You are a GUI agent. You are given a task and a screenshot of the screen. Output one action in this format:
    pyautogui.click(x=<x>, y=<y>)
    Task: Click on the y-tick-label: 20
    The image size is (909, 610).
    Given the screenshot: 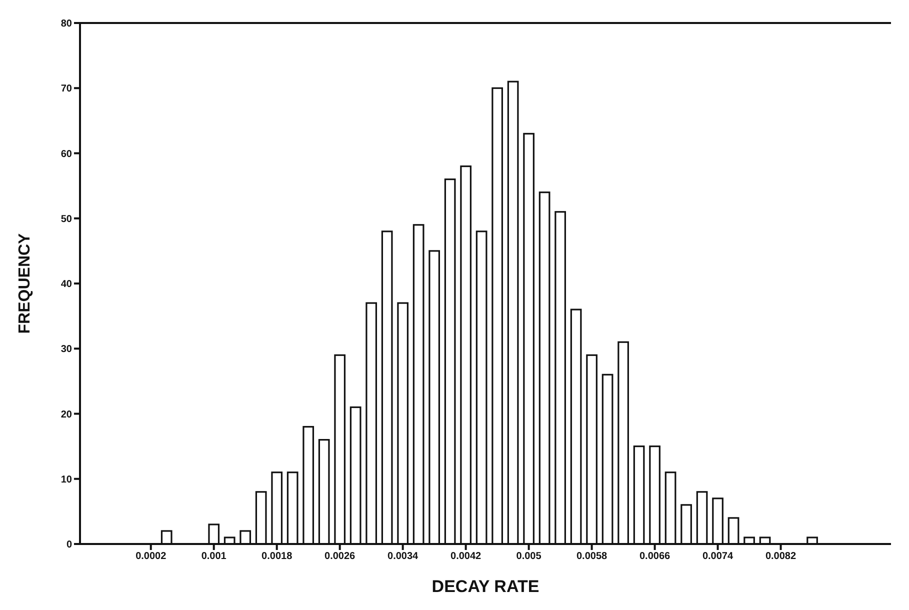 What is the action you would take?
    pyautogui.click(x=66, y=414)
    